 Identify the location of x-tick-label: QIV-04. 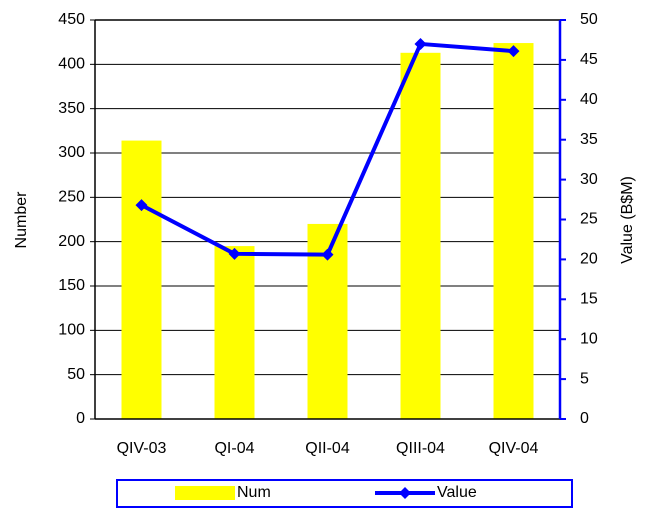
(514, 448).